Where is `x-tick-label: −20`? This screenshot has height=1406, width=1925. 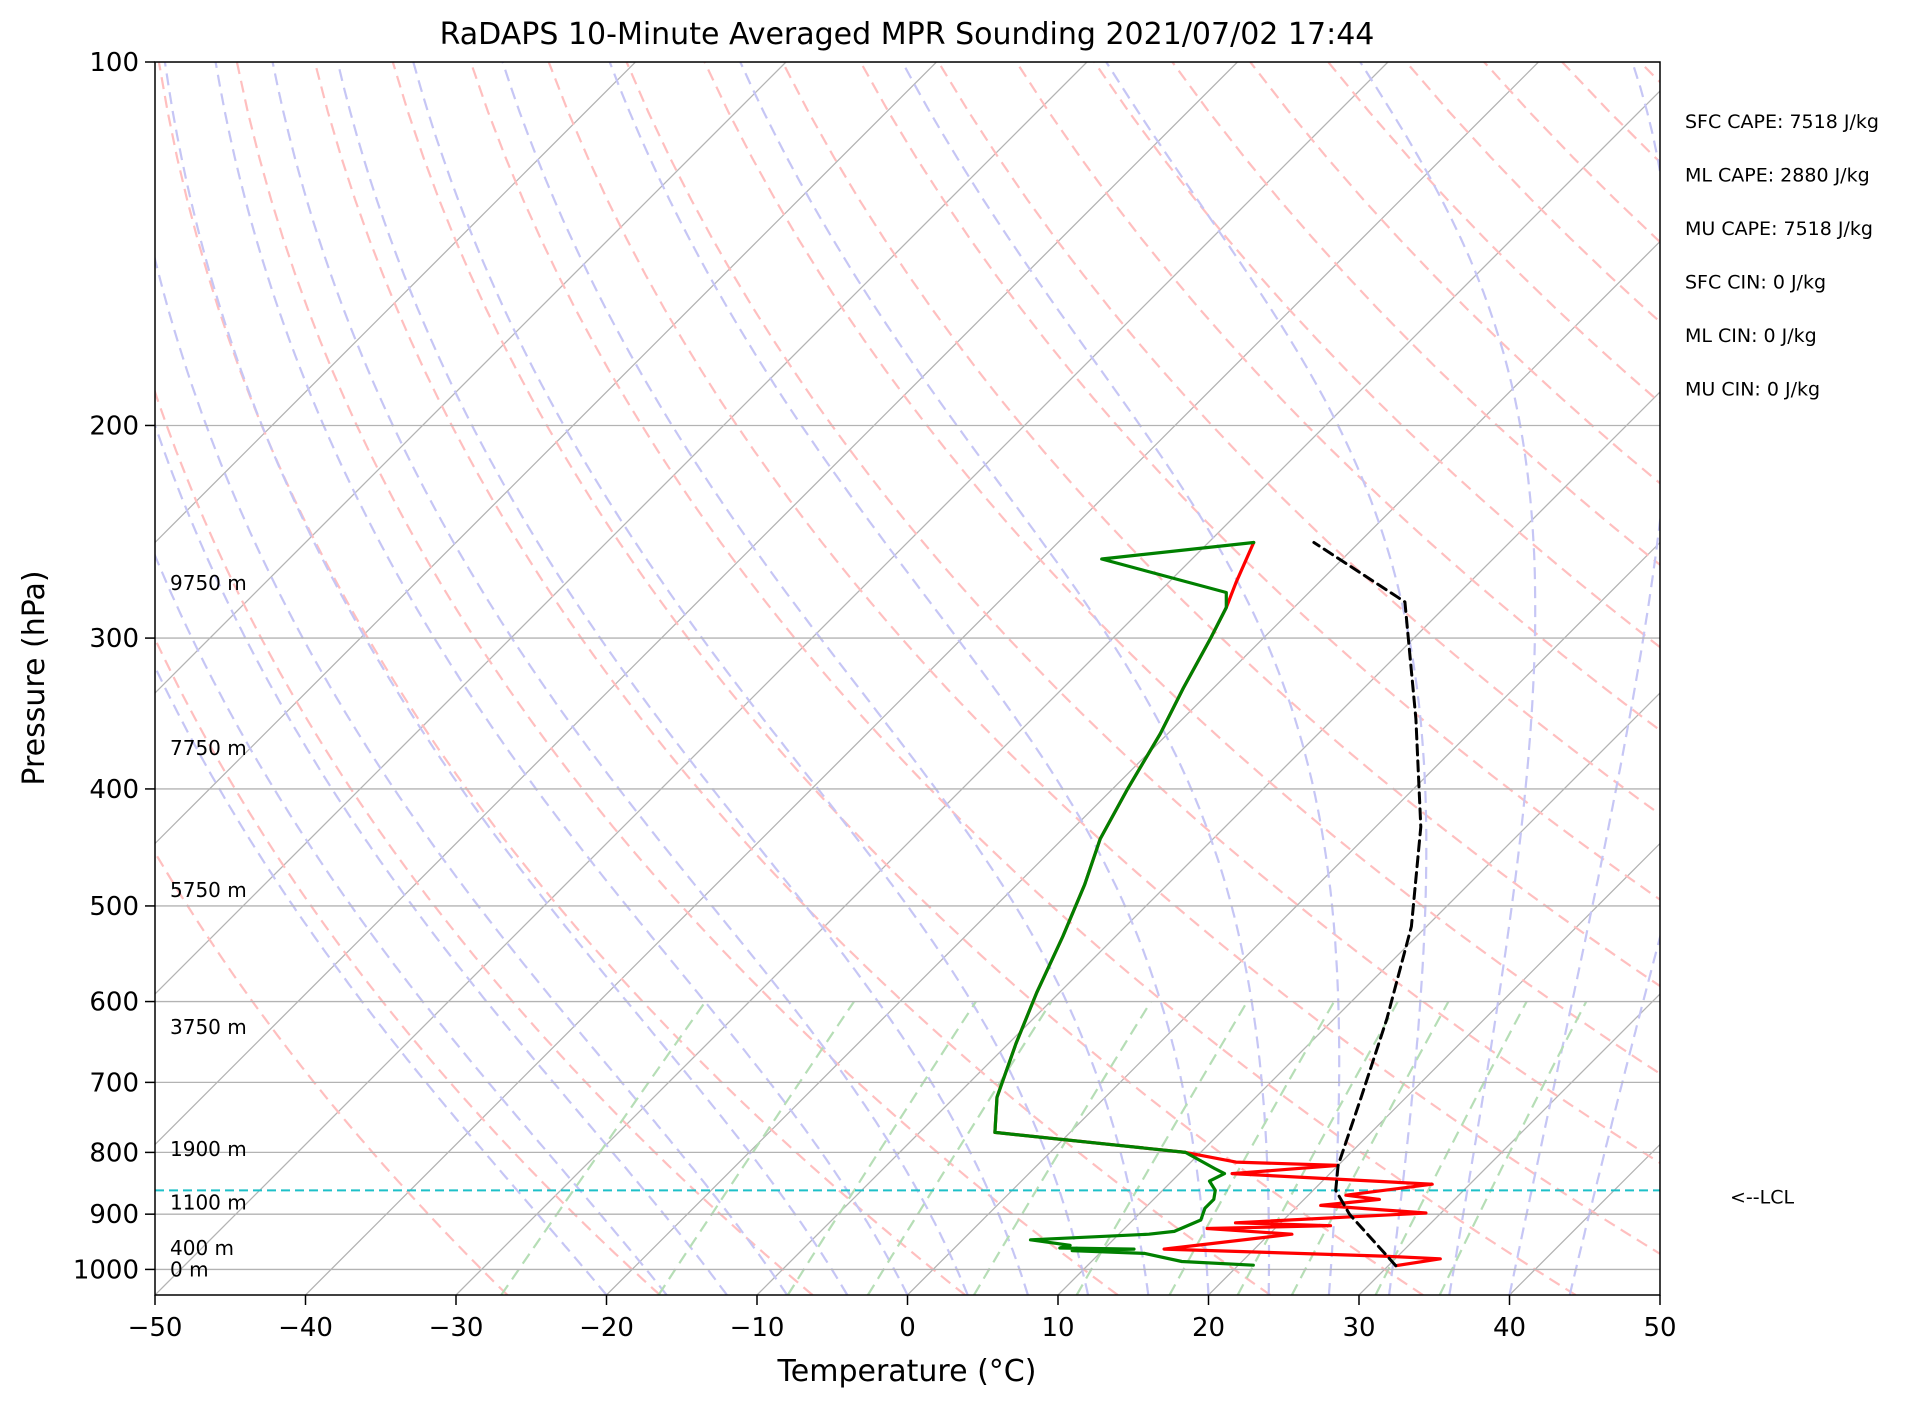
x-tick-label: −20 is located at coordinates (606, 1328).